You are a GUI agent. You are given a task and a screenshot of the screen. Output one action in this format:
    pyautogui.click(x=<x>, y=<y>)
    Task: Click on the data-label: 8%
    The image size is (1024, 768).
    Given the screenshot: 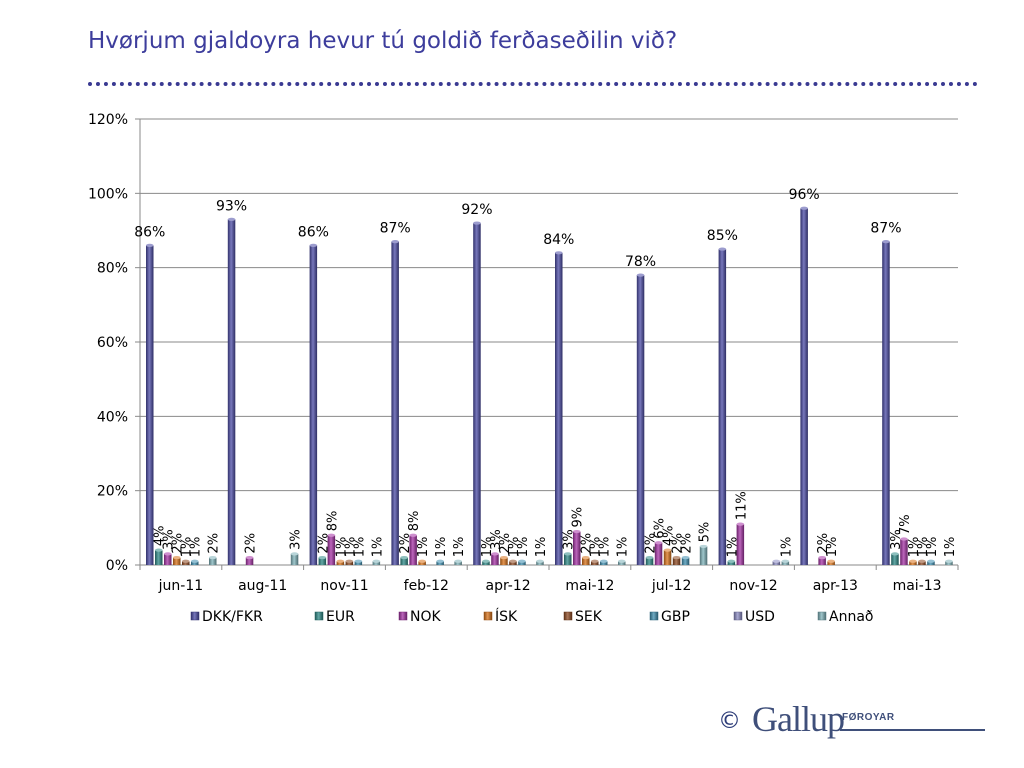 What is the action you would take?
    pyautogui.click(x=414, y=521)
    